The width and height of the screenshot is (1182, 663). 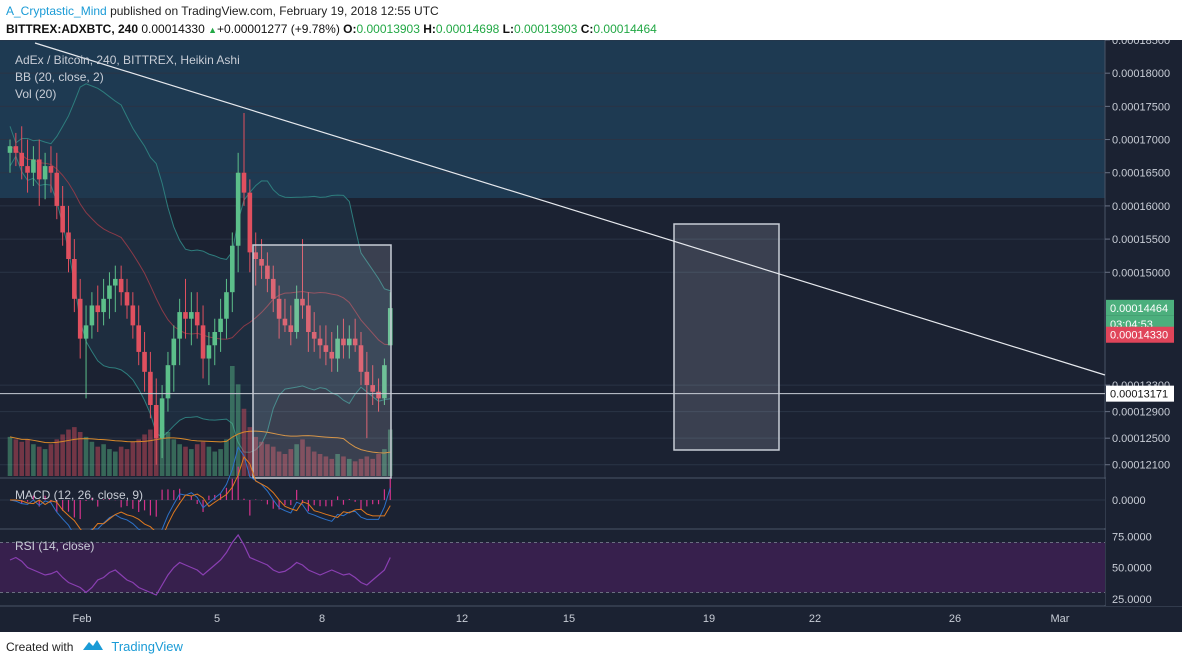 What do you see at coordinates (1129, 501) in the screenshot?
I see `macd-tick-label: 0.0000` at bounding box center [1129, 501].